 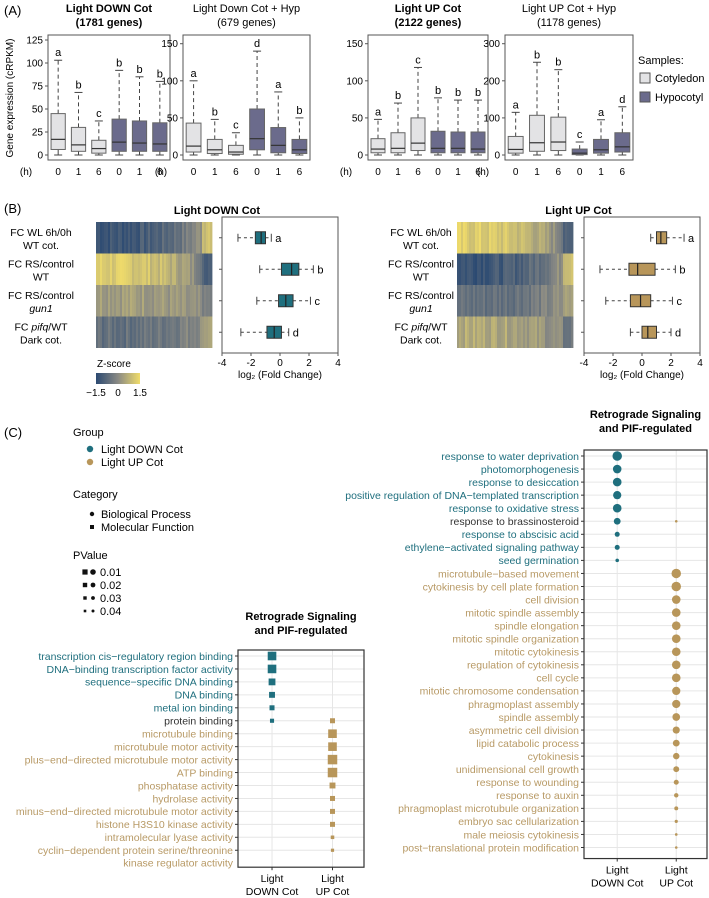 I want to click on go-term-label: microtubule motor activity, so click(x=174, y=747).